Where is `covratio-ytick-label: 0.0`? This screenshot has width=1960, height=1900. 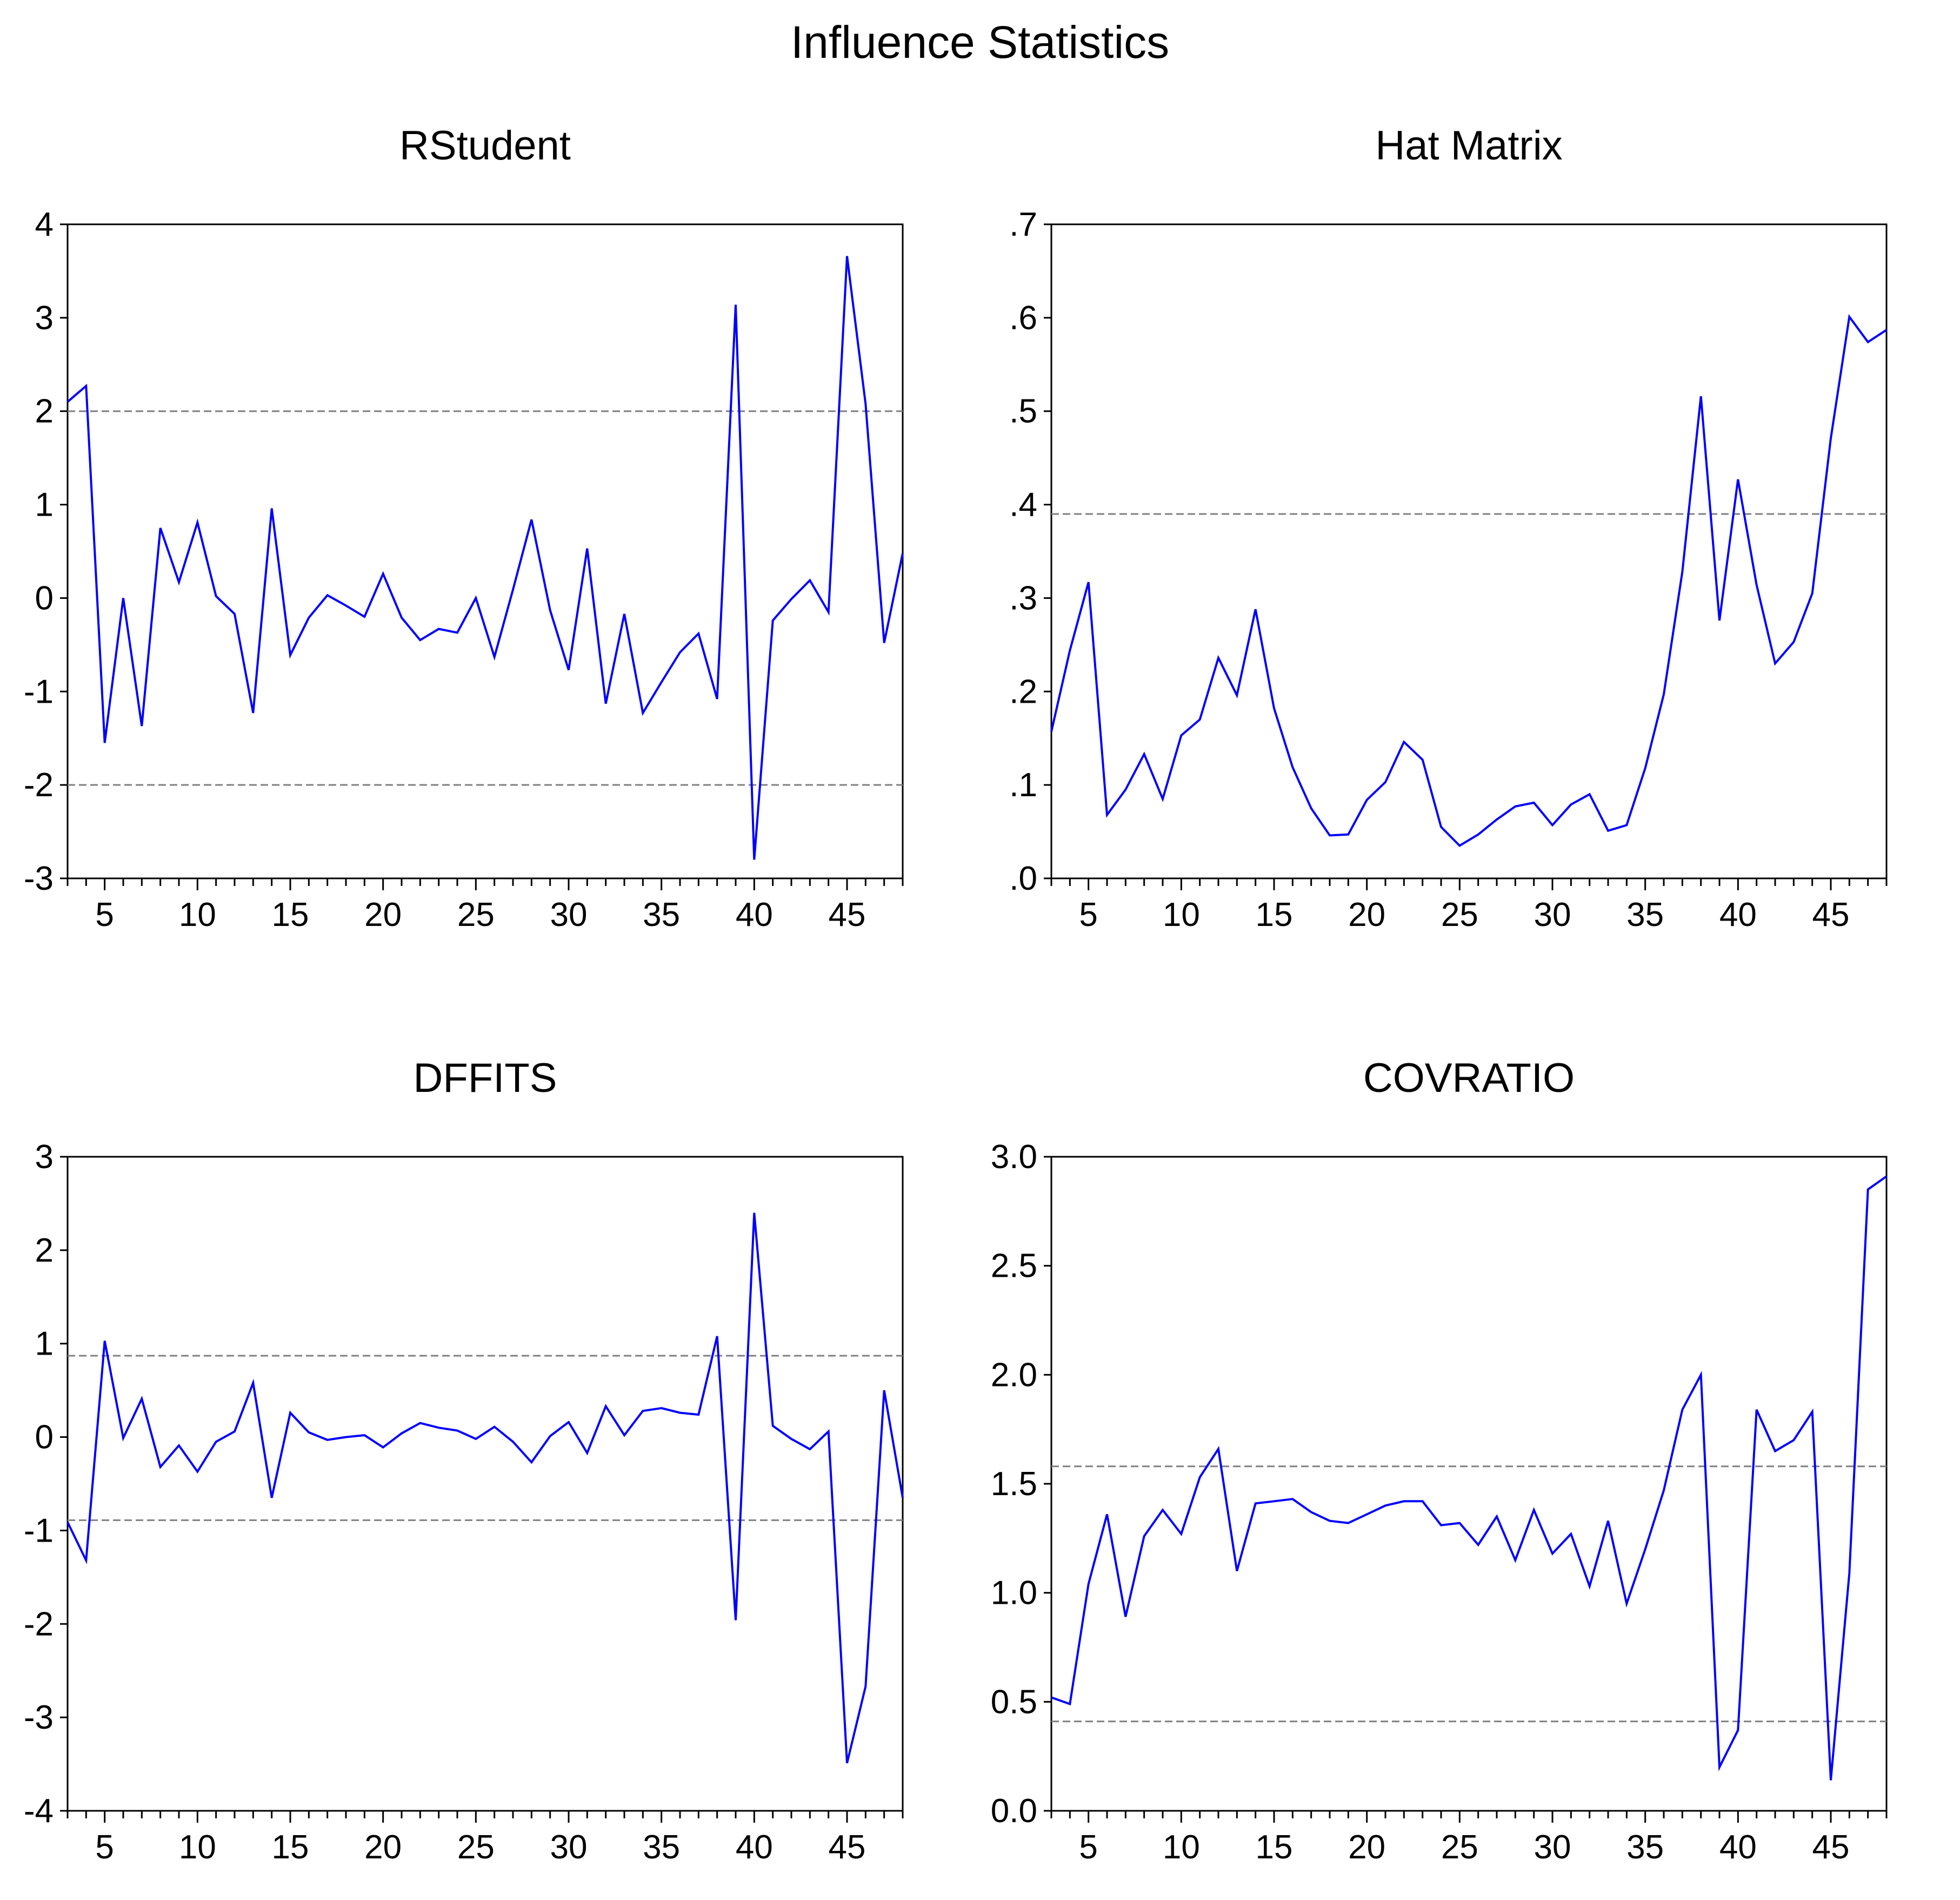 covratio-ytick-label: 0.0 is located at coordinates (1014, 1811).